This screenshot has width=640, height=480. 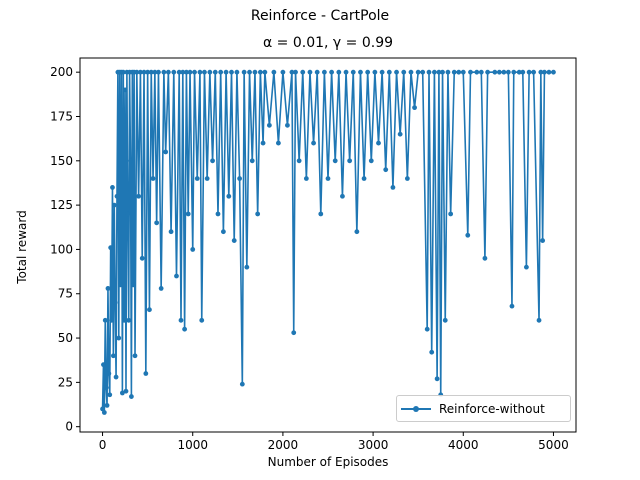 What do you see at coordinates (416, 408) in the screenshot?
I see `legend-swatch` at bounding box center [416, 408].